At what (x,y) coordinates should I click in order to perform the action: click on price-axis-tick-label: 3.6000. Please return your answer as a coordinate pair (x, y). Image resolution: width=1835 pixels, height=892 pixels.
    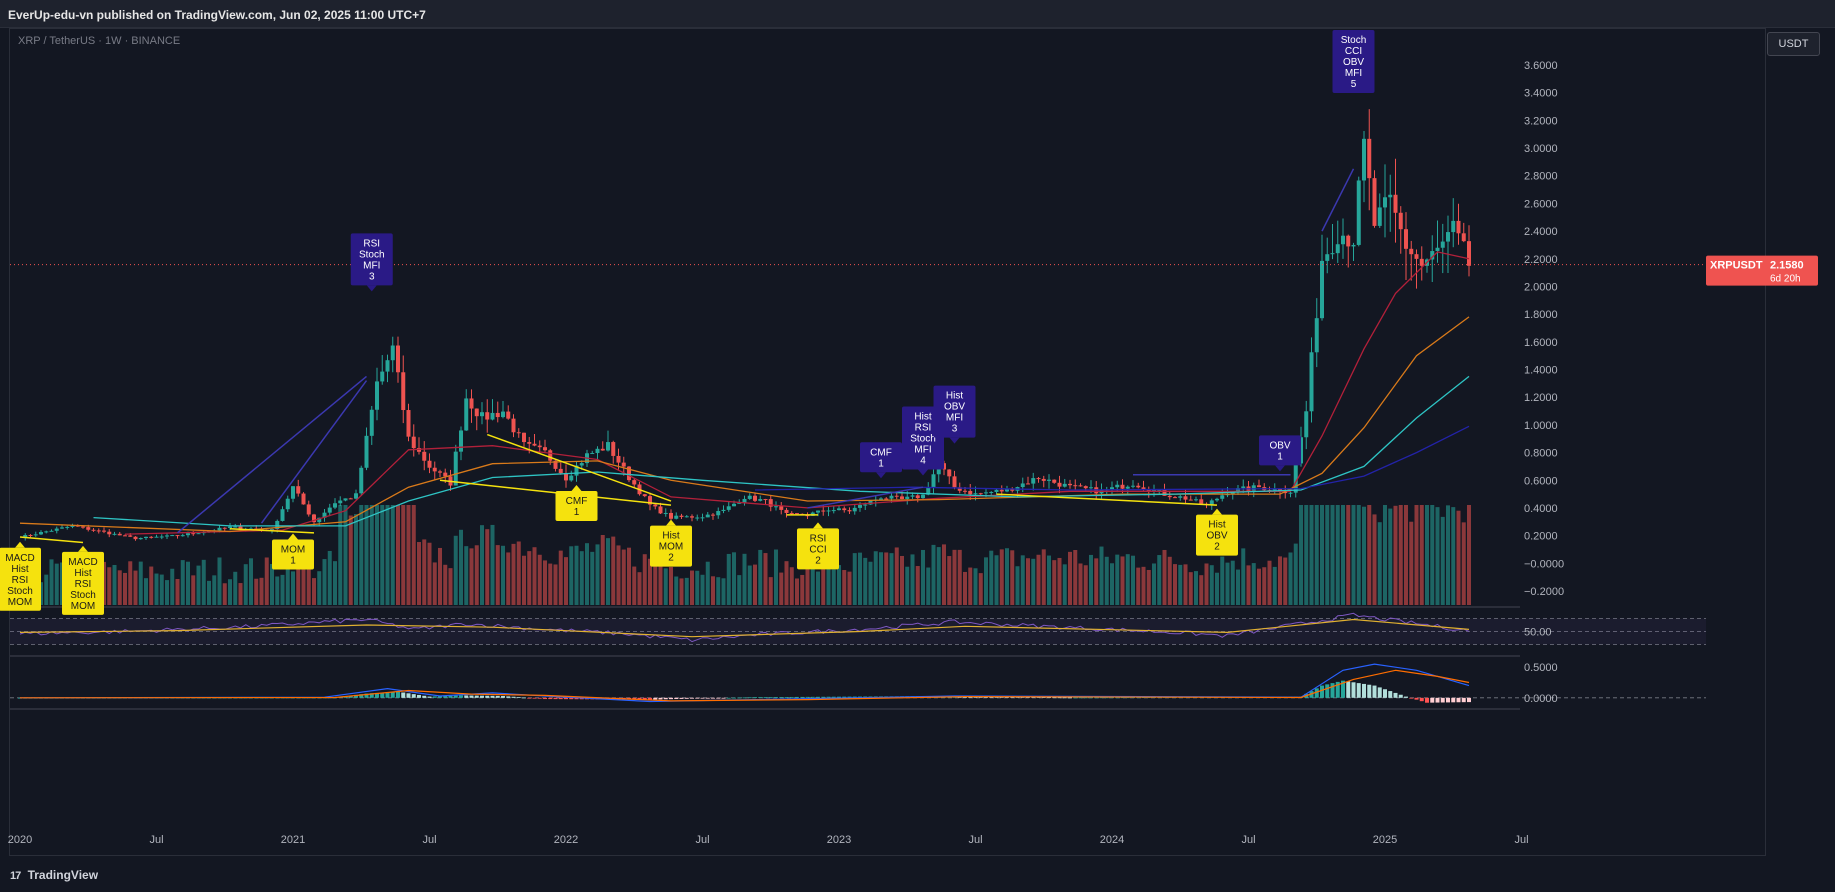
    Looking at the image, I should click on (1541, 66).